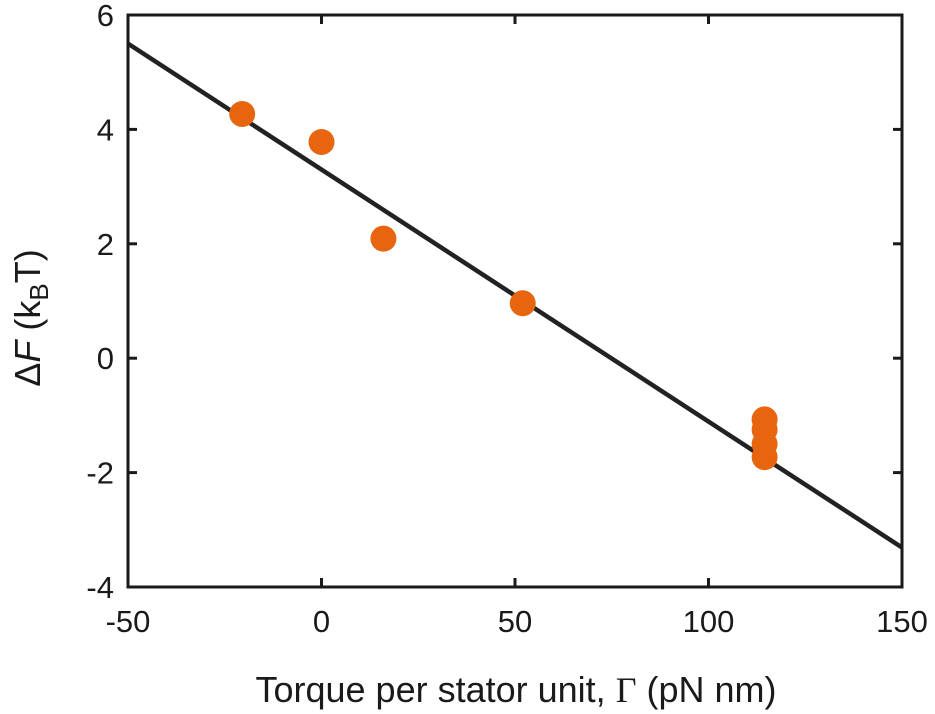  Describe the element at coordinates (321, 621) in the screenshot. I see `x-tick-label: 0` at that location.